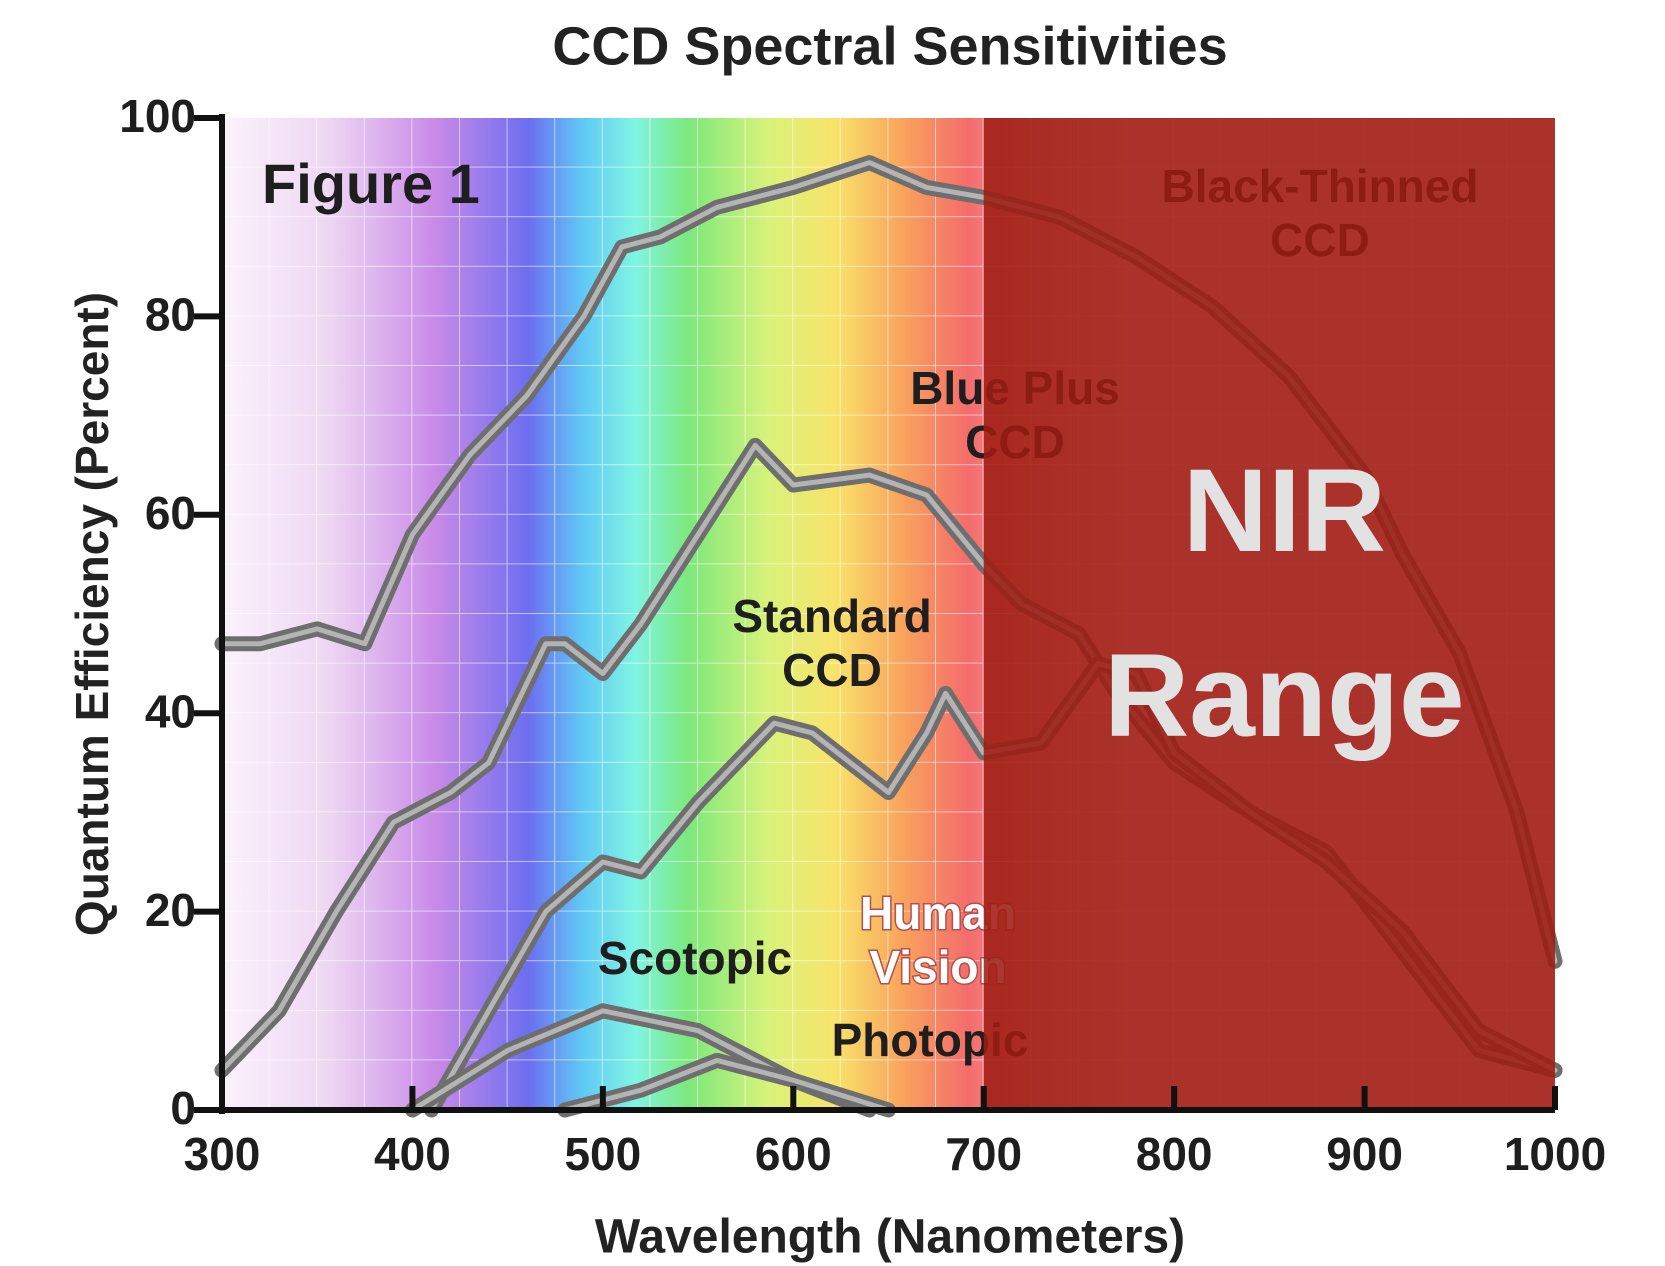 This screenshot has width=1665, height=1266. I want to click on x-tick-label: 300, so click(222, 1154).